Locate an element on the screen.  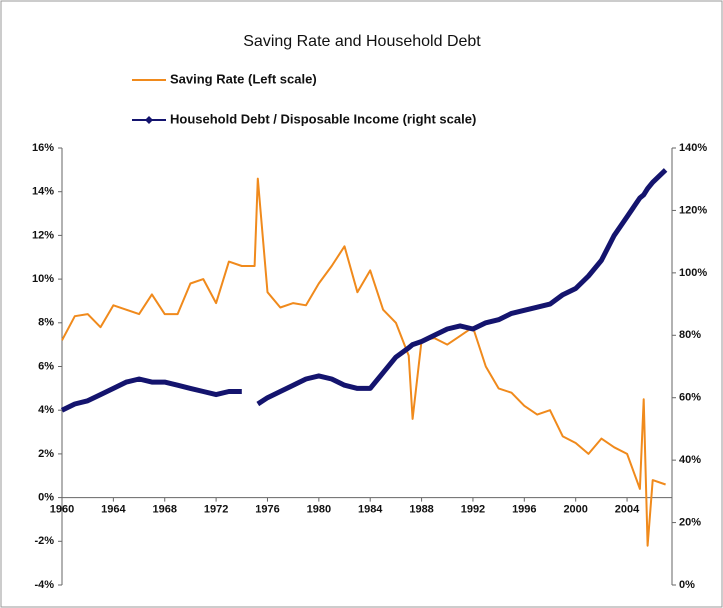
x-tick-label: 1972 is located at coordinates (216, 510).